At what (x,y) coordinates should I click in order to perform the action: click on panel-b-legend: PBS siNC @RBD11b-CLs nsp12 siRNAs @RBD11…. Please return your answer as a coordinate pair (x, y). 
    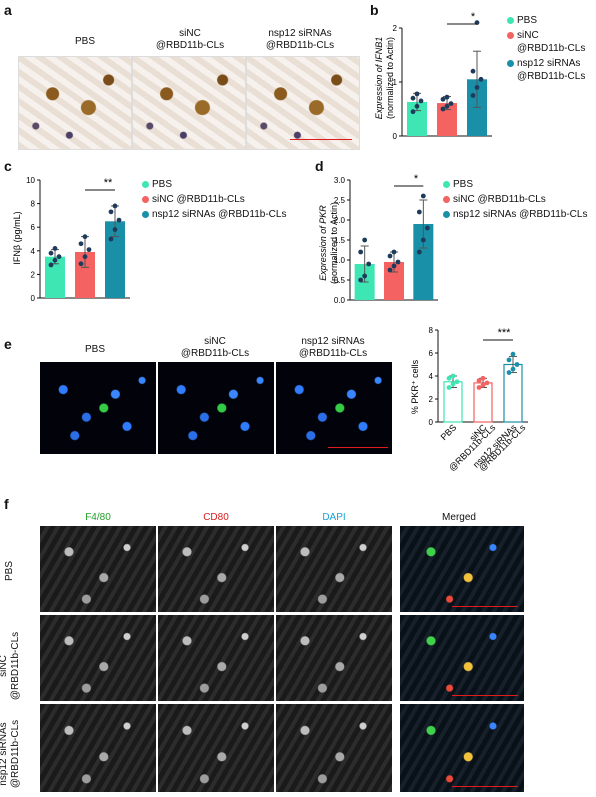
    Looking at the image, I should click on (551, 49).